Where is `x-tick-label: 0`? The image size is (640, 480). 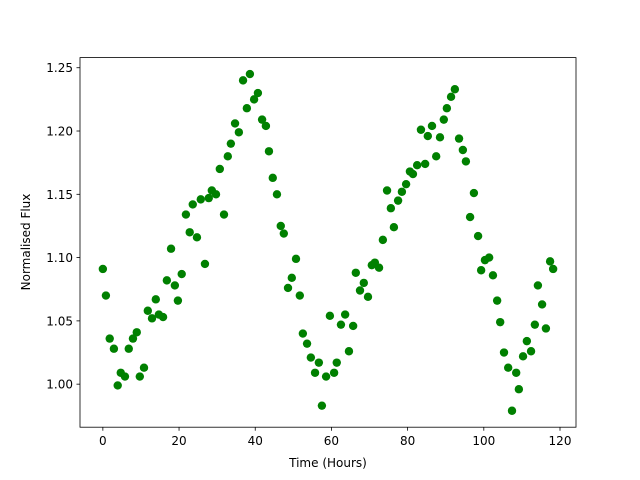
x-tick-label: 0 is located at coordinates (103, 441).